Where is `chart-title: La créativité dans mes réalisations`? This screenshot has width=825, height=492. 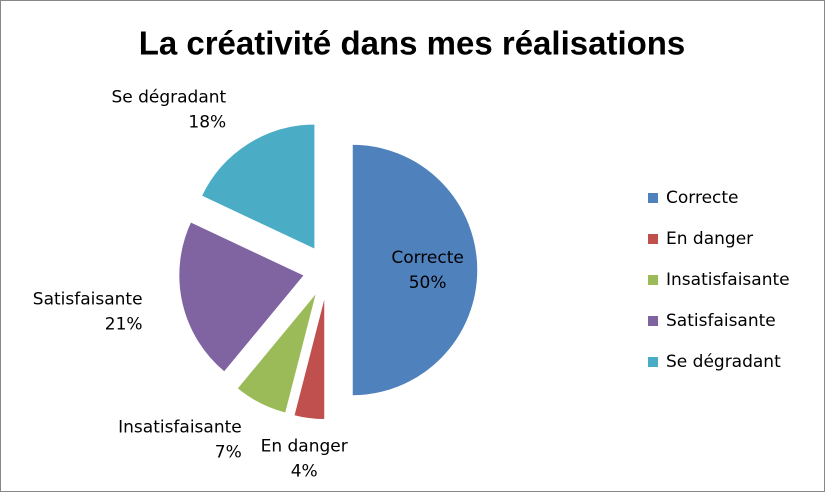
chart-title: La créativité dans mes réalisations is located at coordinates (412, 43).